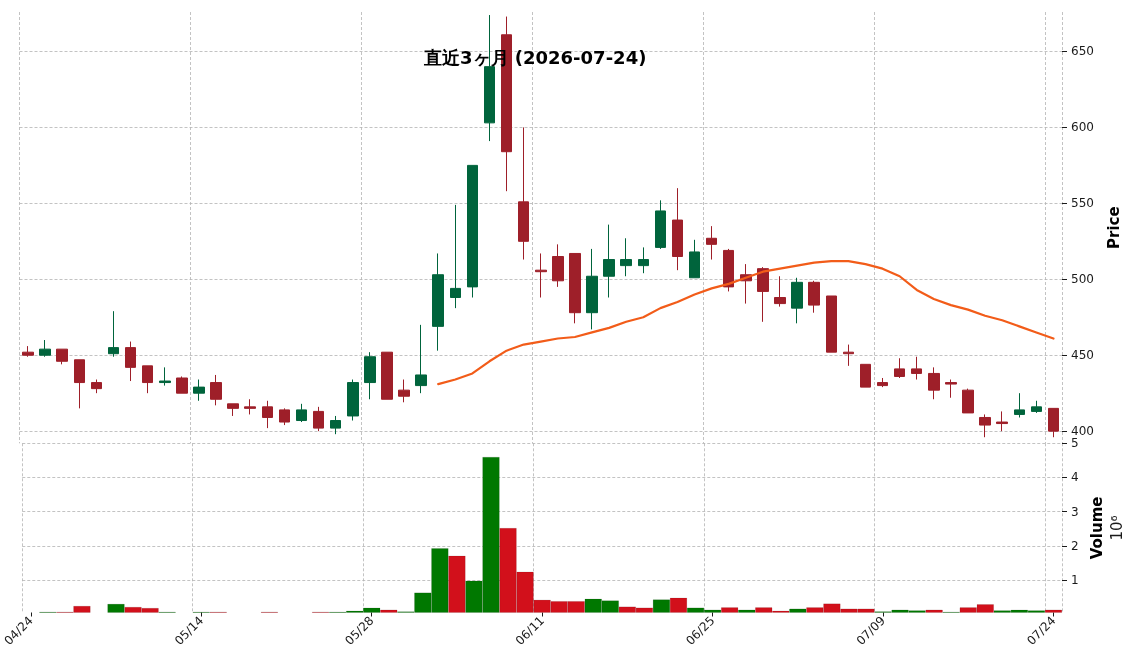 This screenshot has height=670, width=1136. Describe the element at coordinates (1075, 477) in the screenshot. I see `y-tick-label: 4` at that location.